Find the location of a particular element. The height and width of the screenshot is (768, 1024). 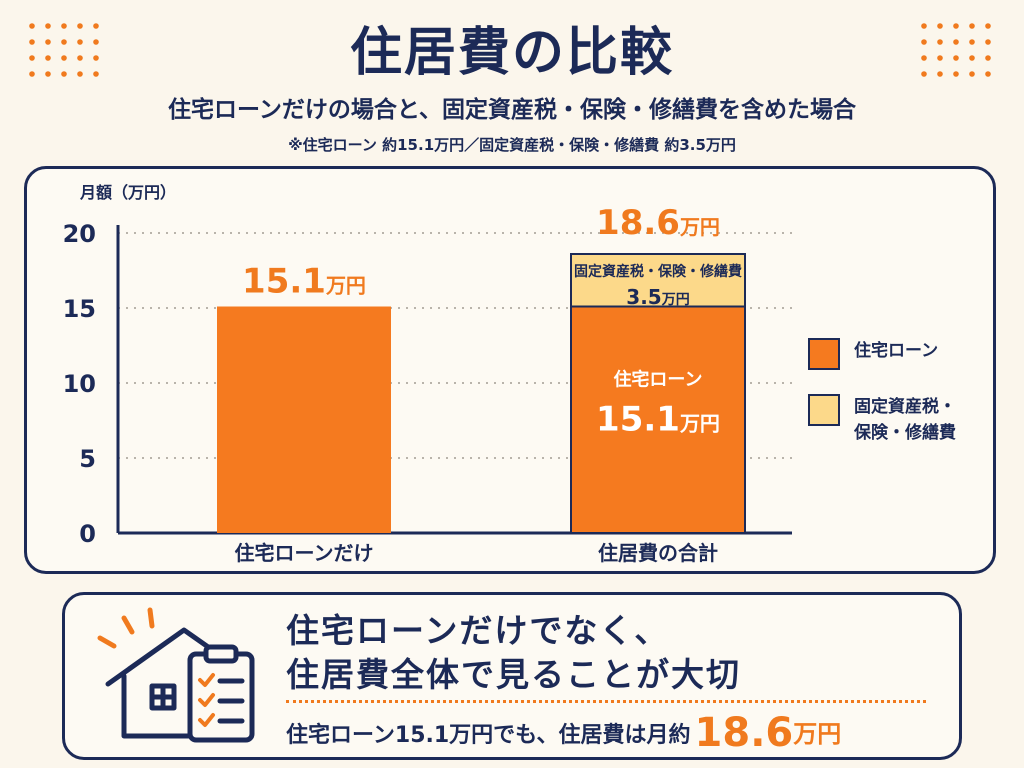

legend-item-other: 固定資産税・ 保険・修繕費 is located at coordinates (896, 420).